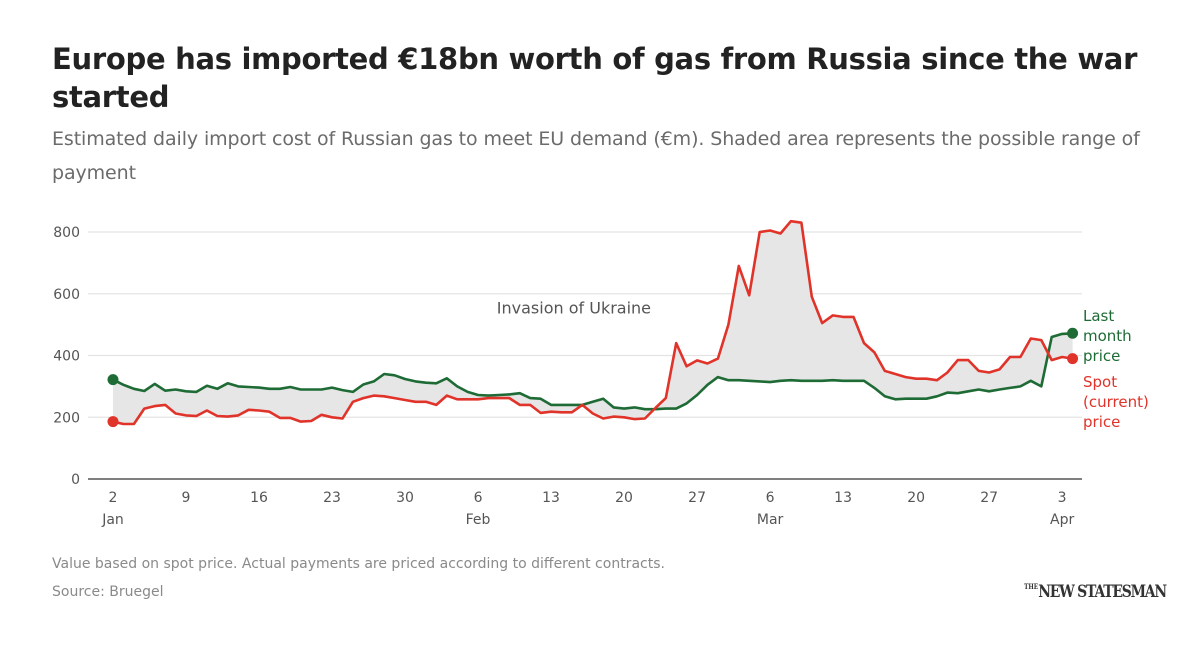  Describe the element at coordinates (624, 498) in the screenshot. I see `x-tick-label-49: 20` at that location.